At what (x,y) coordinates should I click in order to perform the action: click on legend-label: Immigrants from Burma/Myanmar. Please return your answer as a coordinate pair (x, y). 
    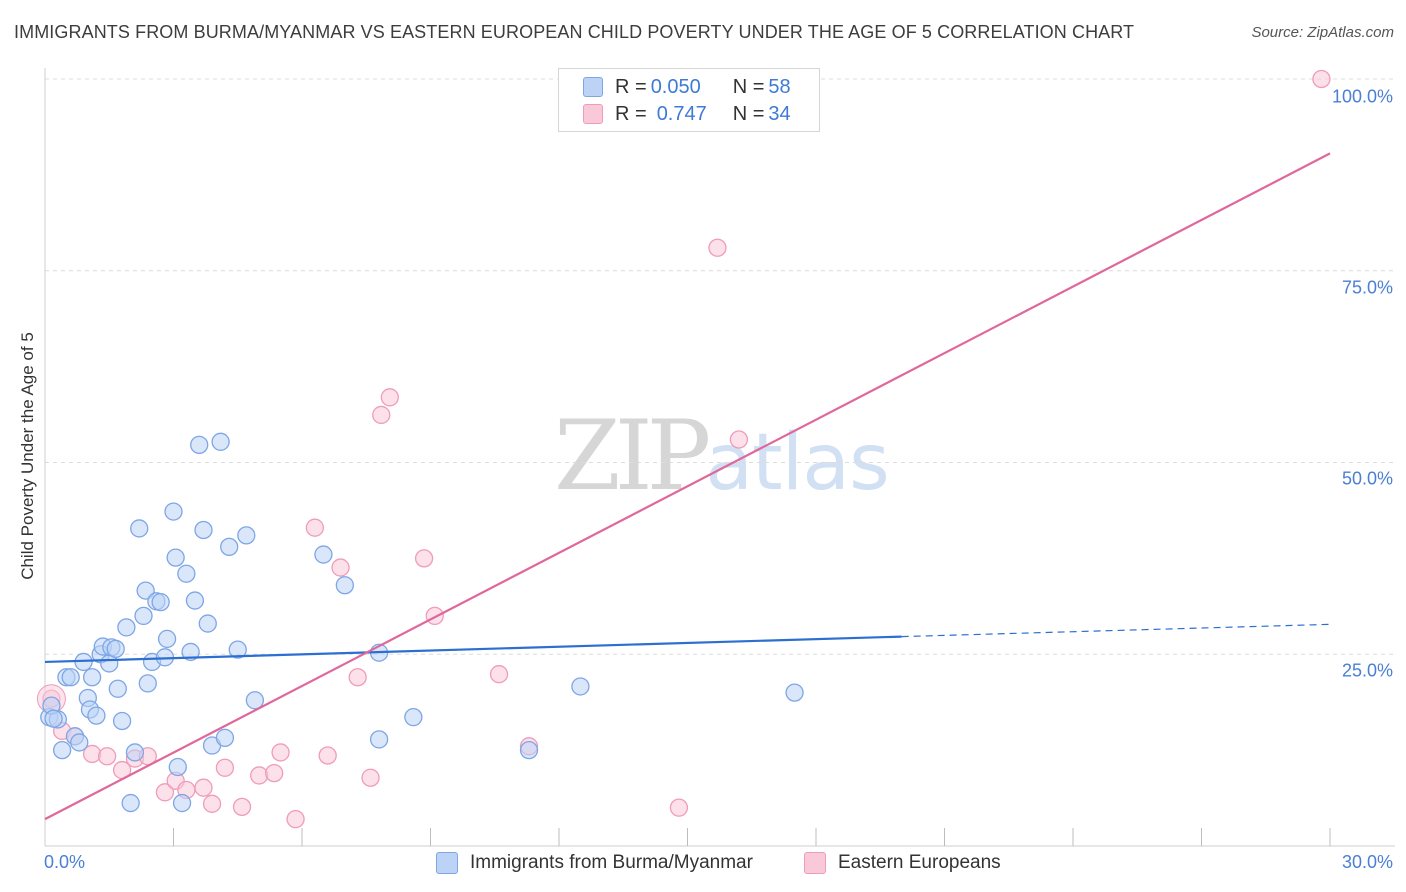
    Looking at the image, I should click on (611, 862).